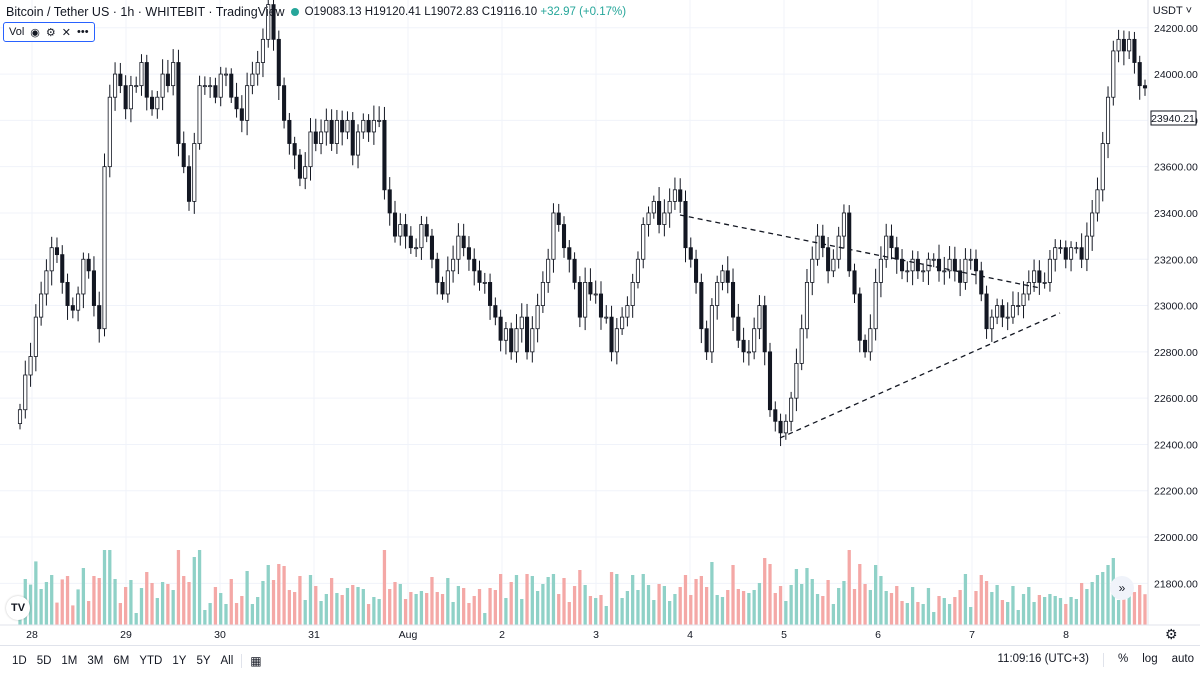  What do you see at coordinates (1122, 588) in the screenshot?
I see `scroll-to-realtime-button: »` at bounding box center [1122, 588].